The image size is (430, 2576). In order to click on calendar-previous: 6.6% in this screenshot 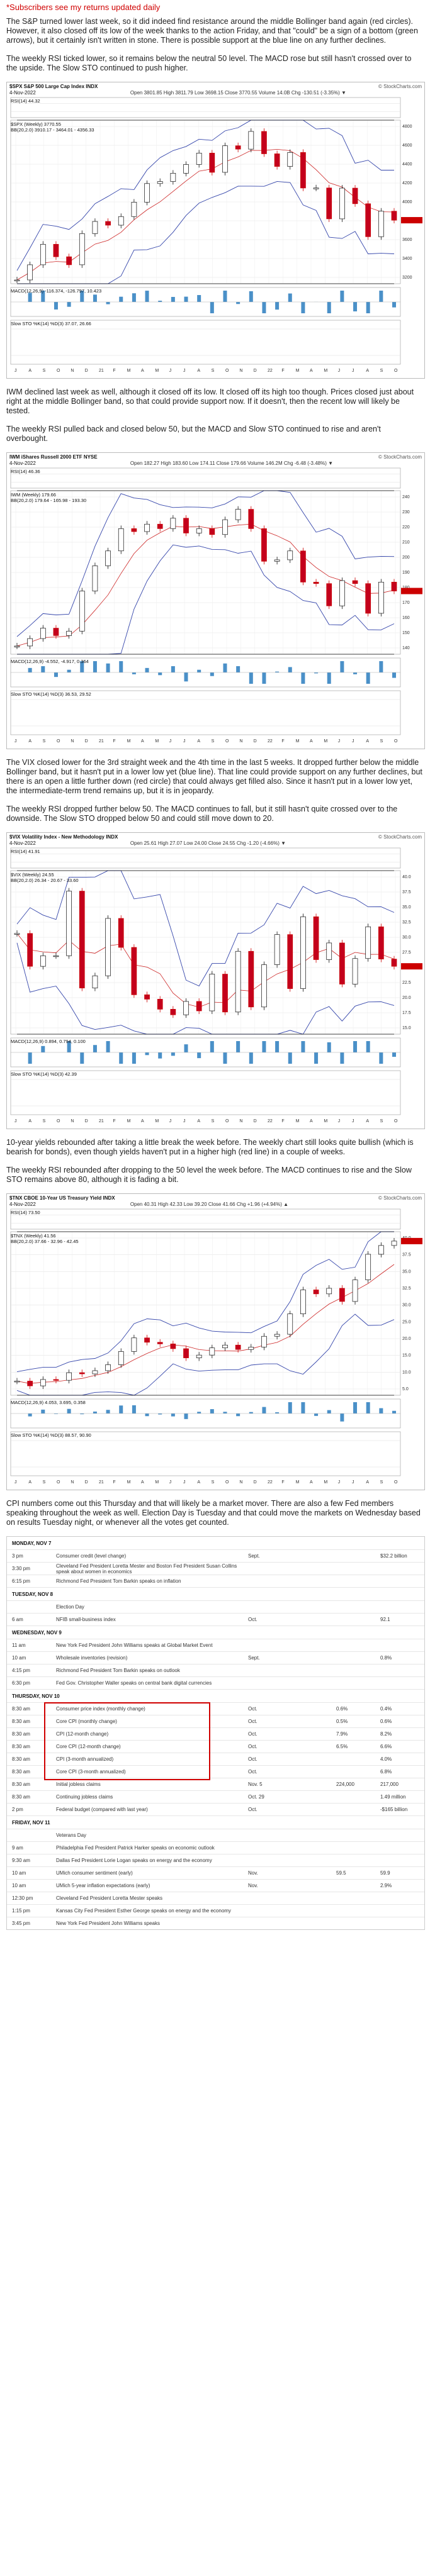, I will do `click(402, 1746)`.